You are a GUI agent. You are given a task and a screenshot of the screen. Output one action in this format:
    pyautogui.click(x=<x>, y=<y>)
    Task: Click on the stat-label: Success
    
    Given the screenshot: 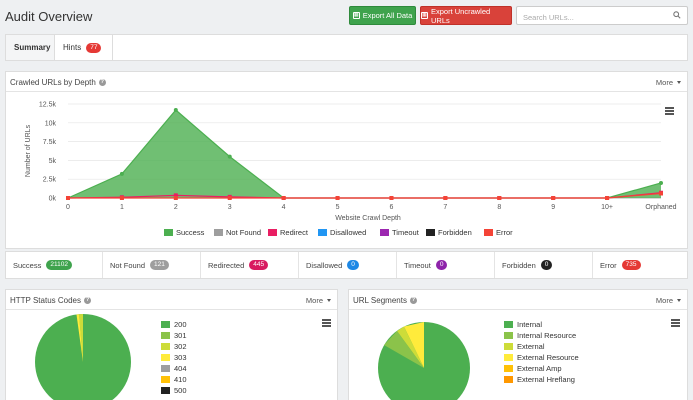 What is the action you would take?
    pyautogui.click(x=27, y=265)
    